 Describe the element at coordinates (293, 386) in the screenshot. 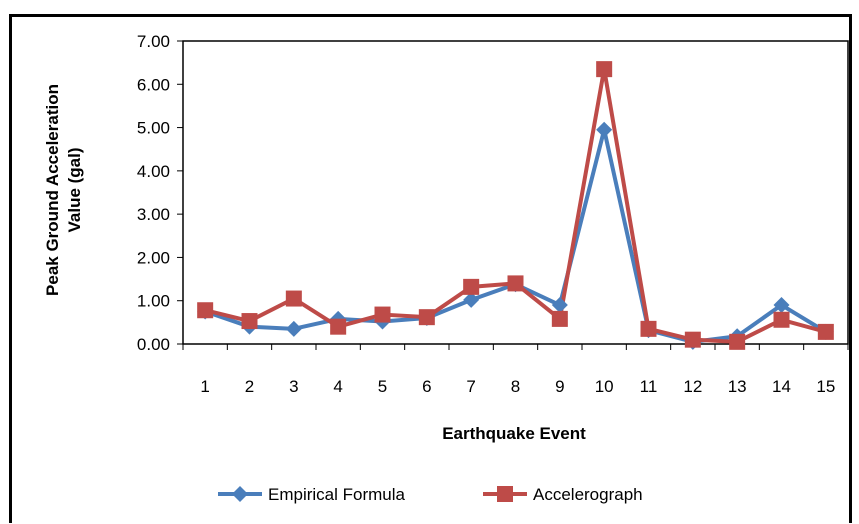

I see `x-tick-label: 3` at that location.